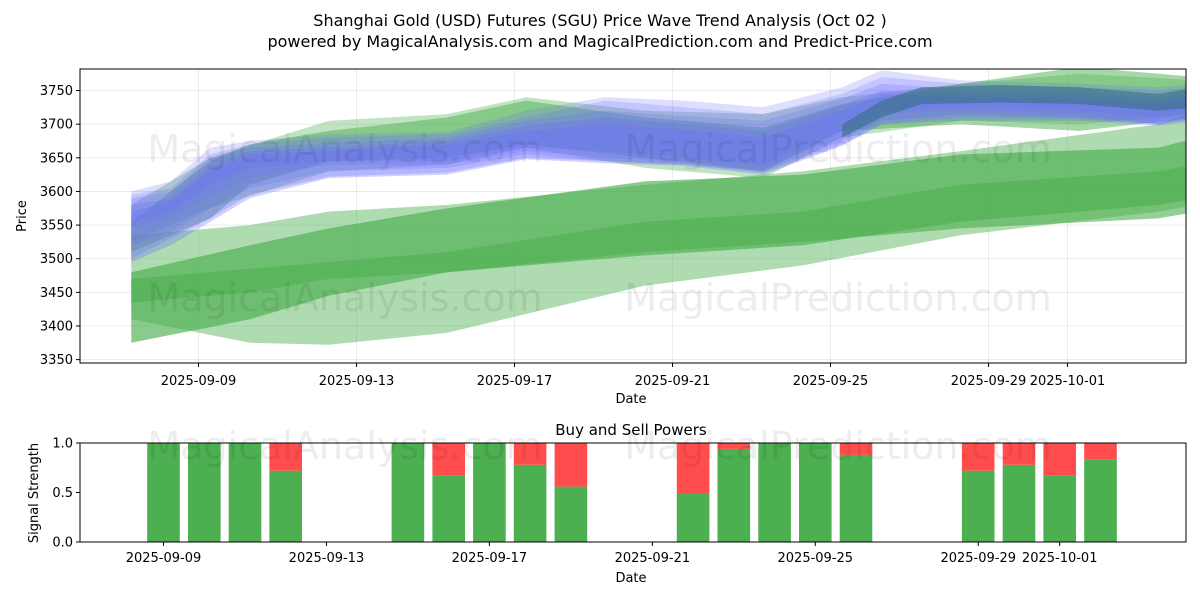 The image size is (1200, 600). Describe the element at coordinates (515, 381) in the screenshot. I see `top-x-tick-label-2: 2025-09-17` at that location.